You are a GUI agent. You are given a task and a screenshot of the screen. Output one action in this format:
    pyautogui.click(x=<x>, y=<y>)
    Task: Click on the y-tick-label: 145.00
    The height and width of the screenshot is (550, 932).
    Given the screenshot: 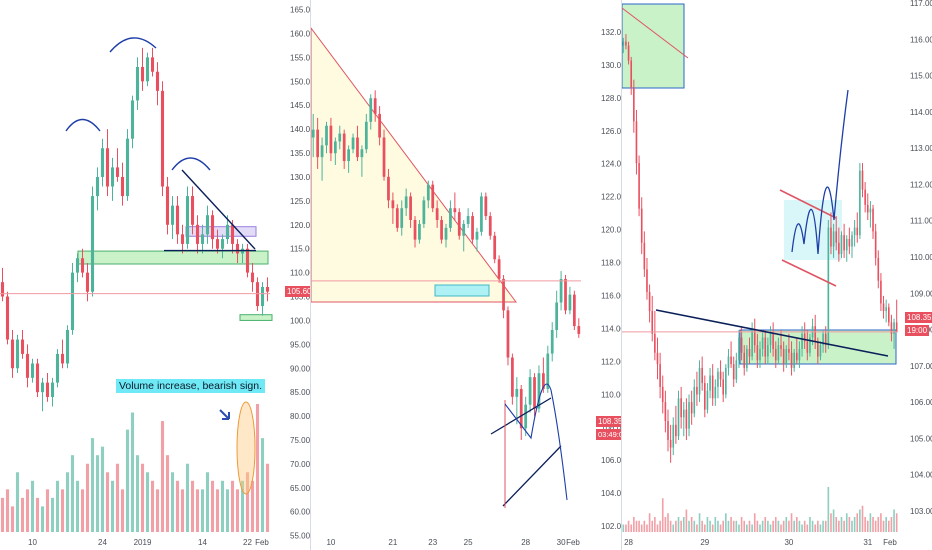 What is the action you would take?
    pyautogui.click(x=300, y=105)
    